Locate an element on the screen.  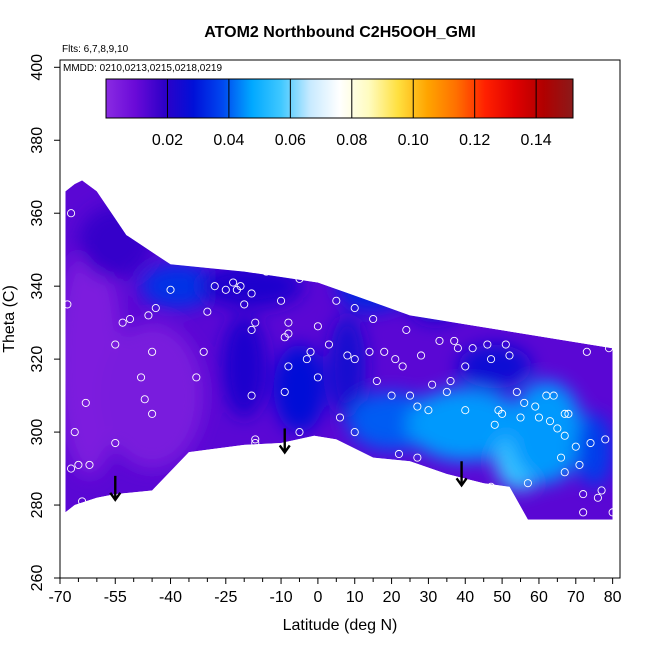
x-tick-label: -40 is located at coordinates (170, 597).